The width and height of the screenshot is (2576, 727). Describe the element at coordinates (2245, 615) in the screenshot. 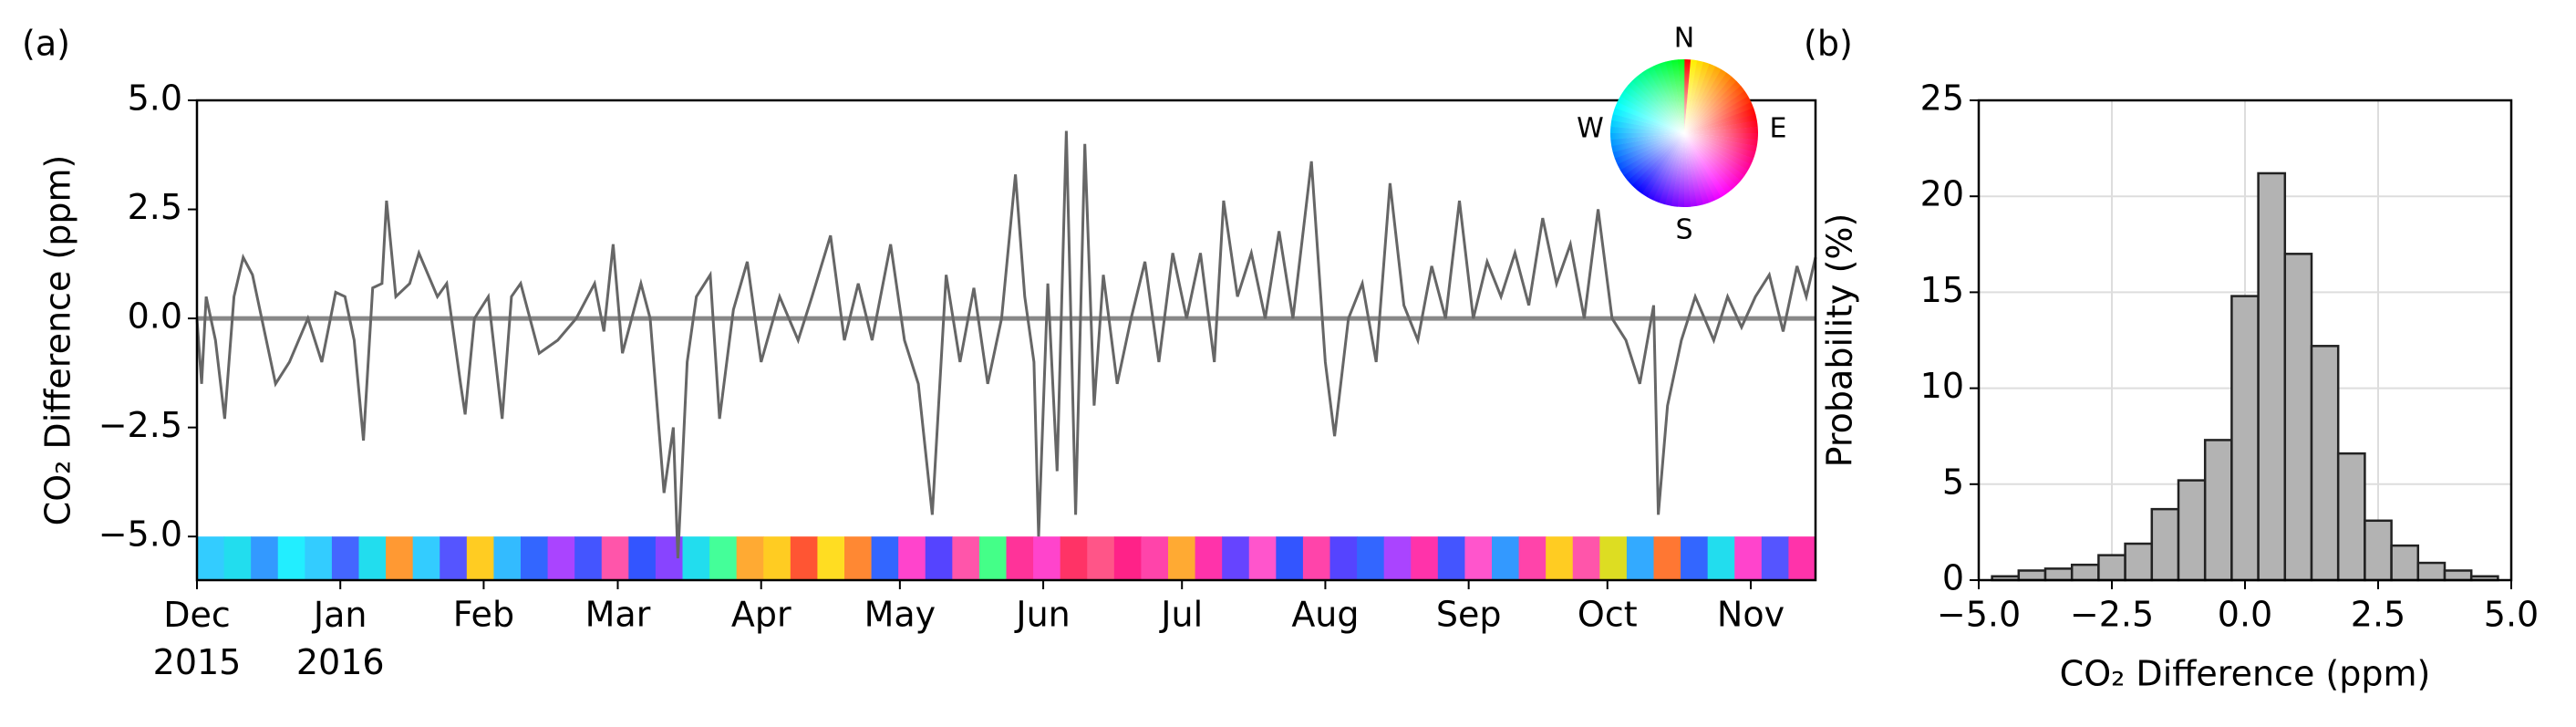

I see `x-tick-label: 0.0` at that location.